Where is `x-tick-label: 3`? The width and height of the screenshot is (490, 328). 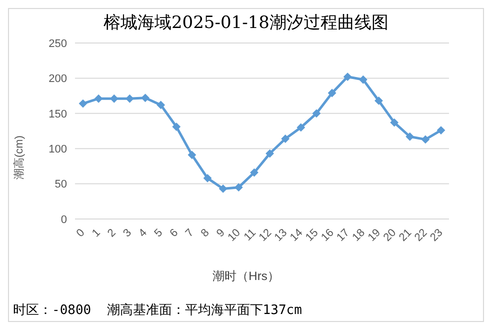 x-tick-label: 3 is located at coordinates (127, 233).